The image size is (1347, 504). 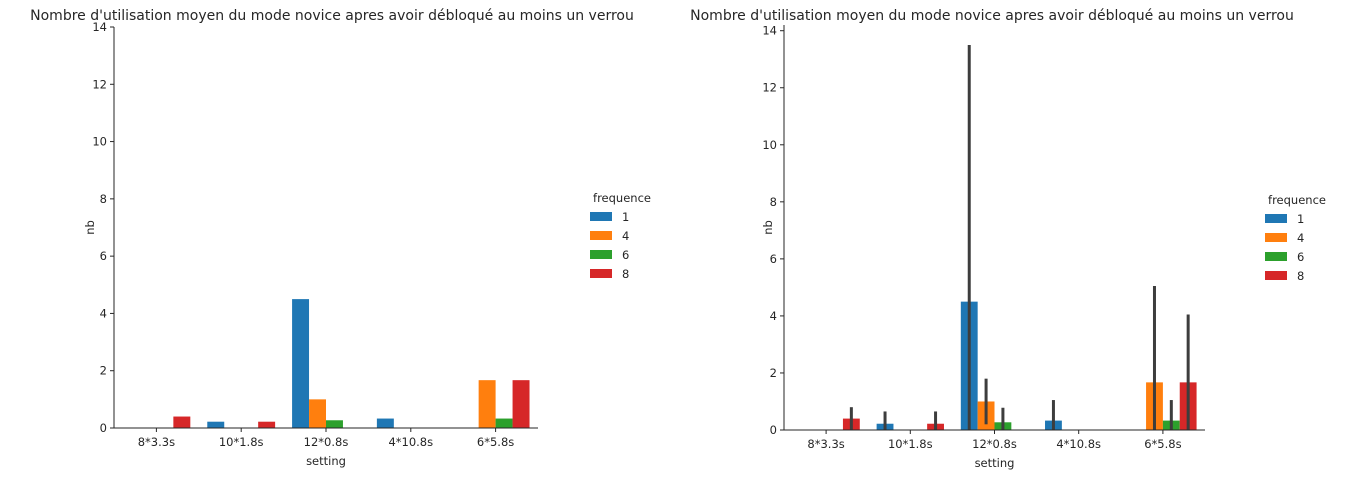 What do you see at coordinates (182, 422) in the screenshot?
I see `bar-8*3.3s-freq-8` at bounding box center [182, 422].